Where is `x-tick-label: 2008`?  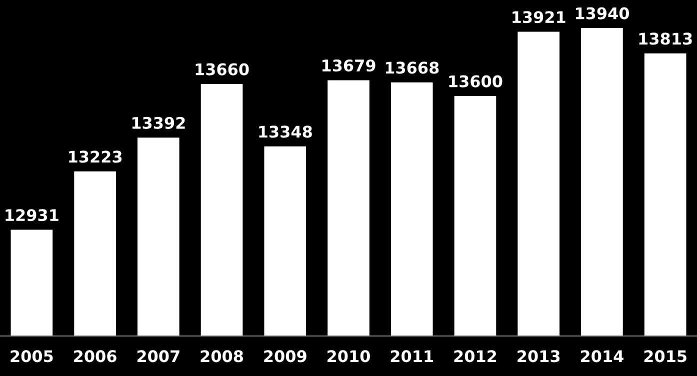 x-tick-label: 2008 is located at coordinates (222, 356).